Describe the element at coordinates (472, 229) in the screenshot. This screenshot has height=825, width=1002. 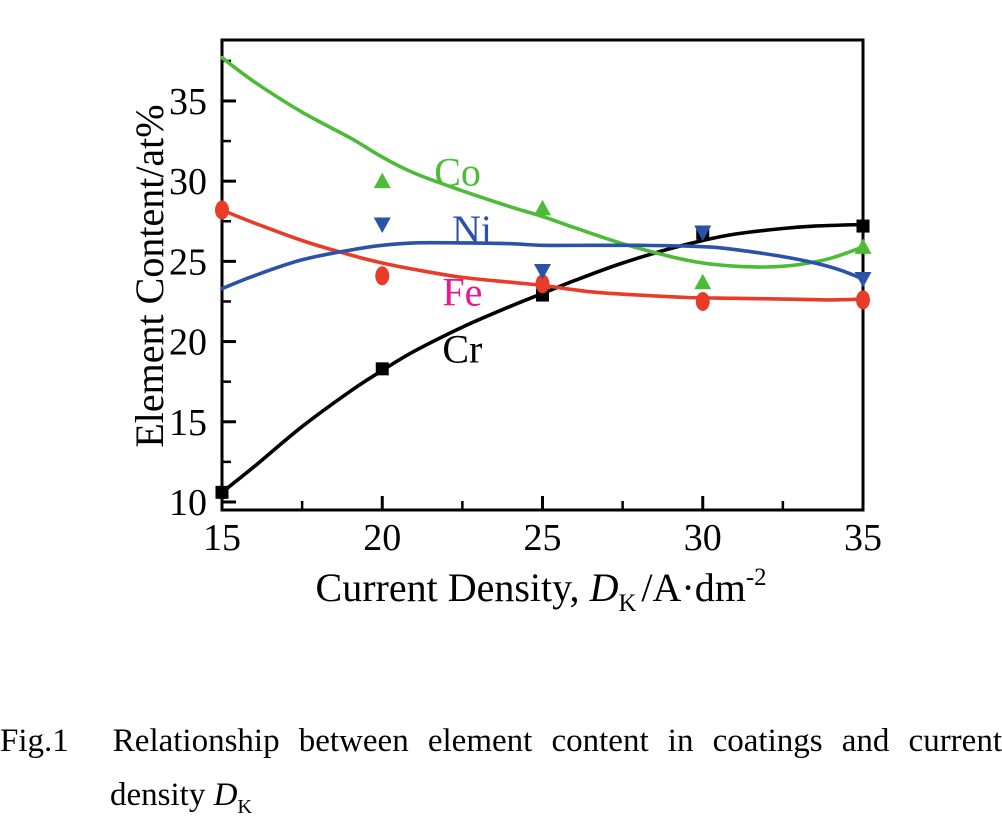
I see `series-label-ni: Ni` at that location.